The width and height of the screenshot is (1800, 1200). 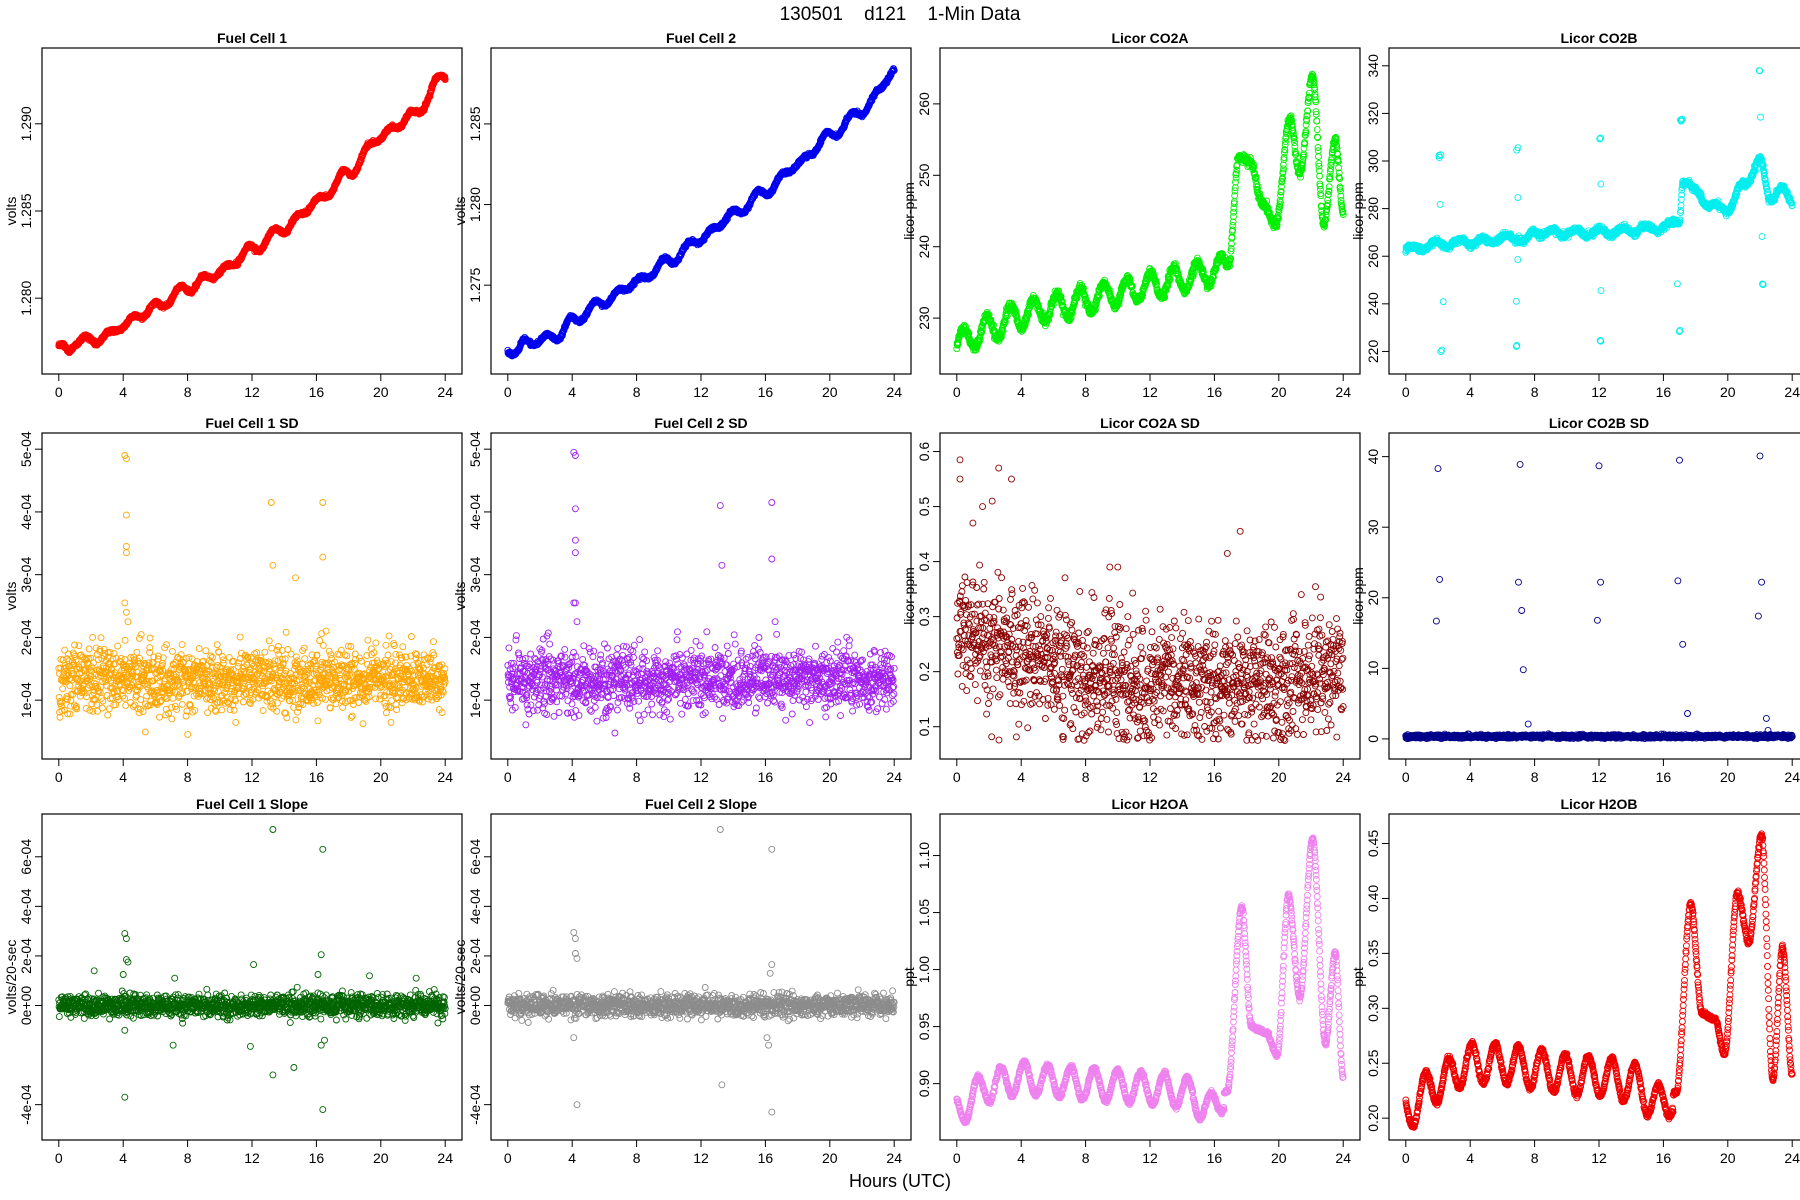 I want to click on y-tick-label: 340, so click(x=1373, y=66).